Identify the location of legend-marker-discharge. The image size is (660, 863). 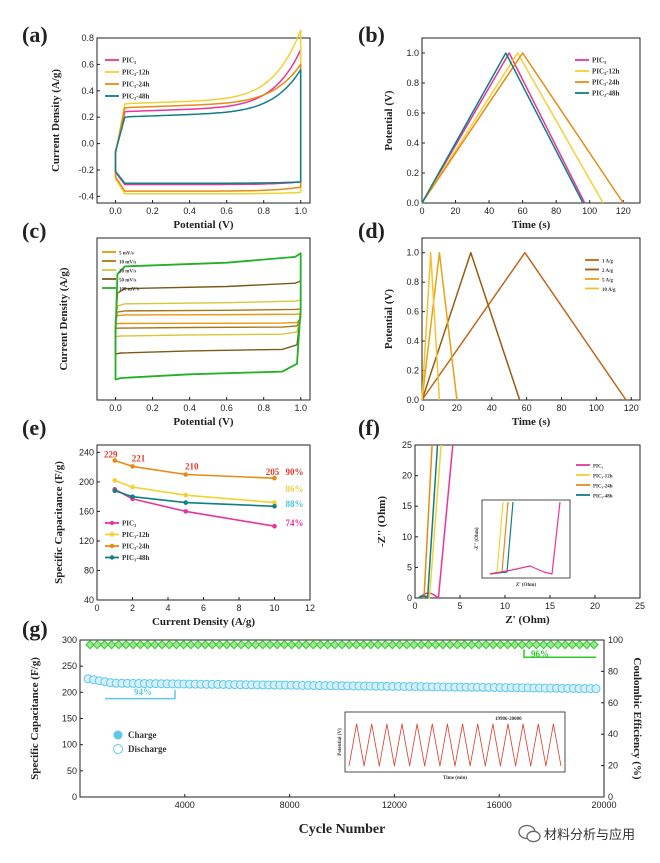
(118, 749).